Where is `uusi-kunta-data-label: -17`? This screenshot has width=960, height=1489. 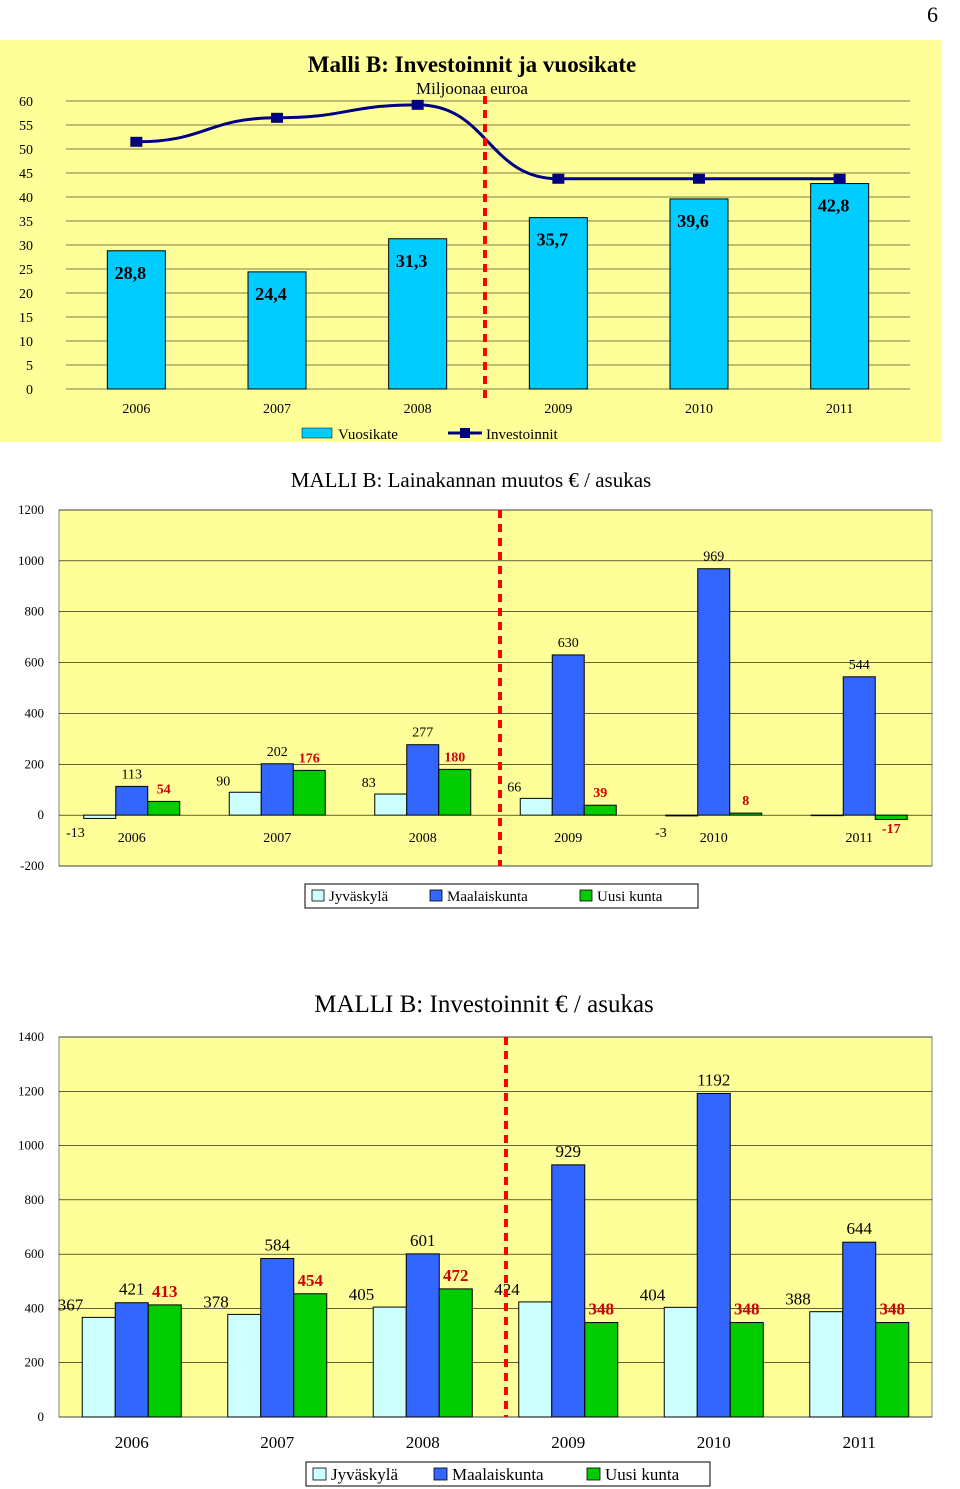 uusi-kunta-data-label: -17 is located at coordinates (891, 829).